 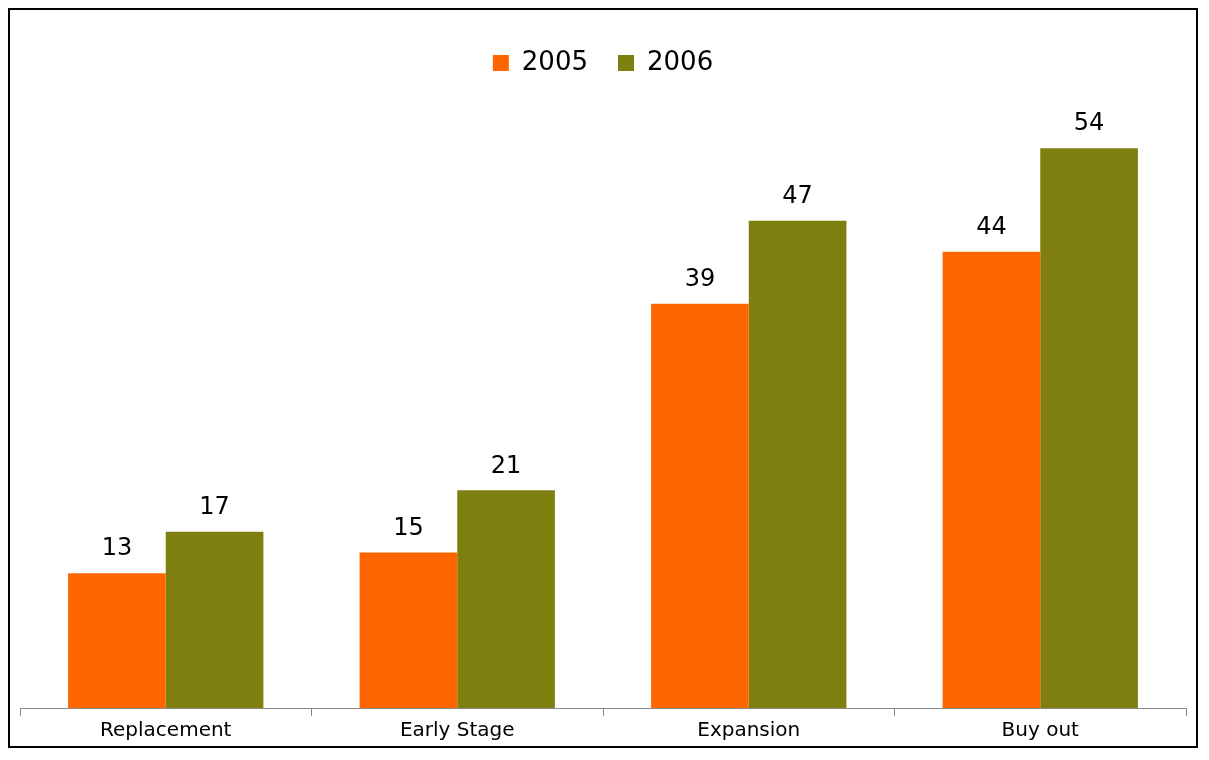 I want to click on data-label: 21, so click(x=506, y=464).